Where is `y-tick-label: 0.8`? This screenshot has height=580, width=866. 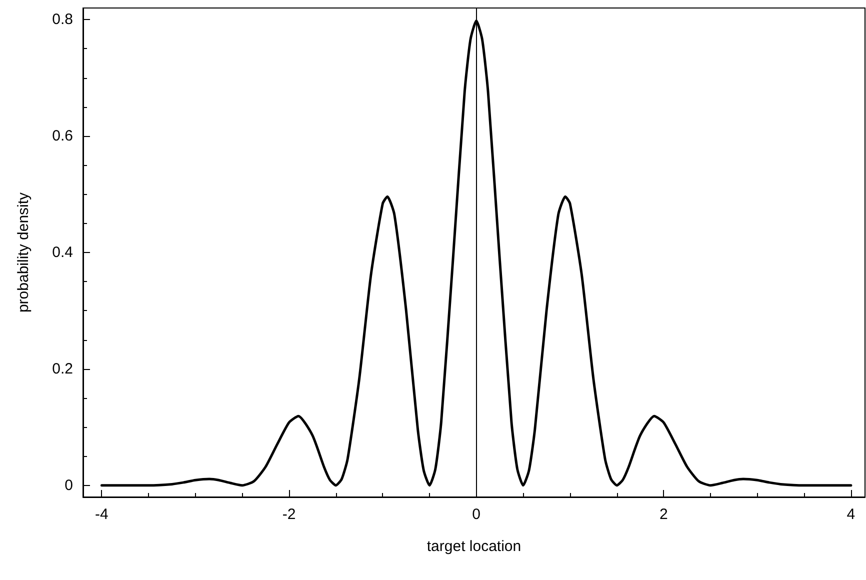 y-tick-label: 0.8 is located at coordinates (62, 19).